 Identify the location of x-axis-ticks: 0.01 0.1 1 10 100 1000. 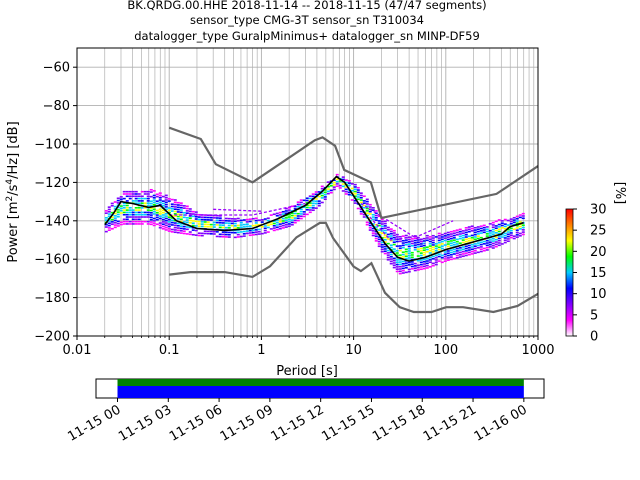
(309, 347).